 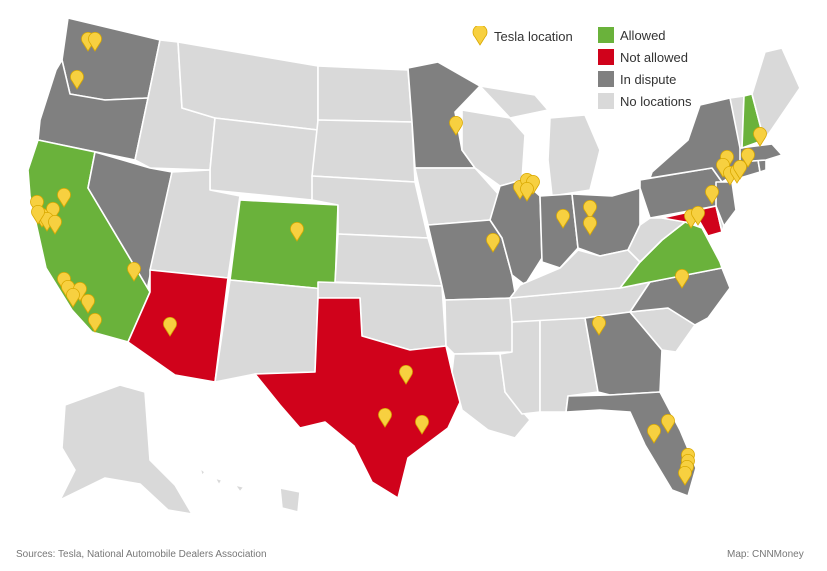 I want to click on legend-label-tesla-location: Tesla location, so click(x=533, y=36).